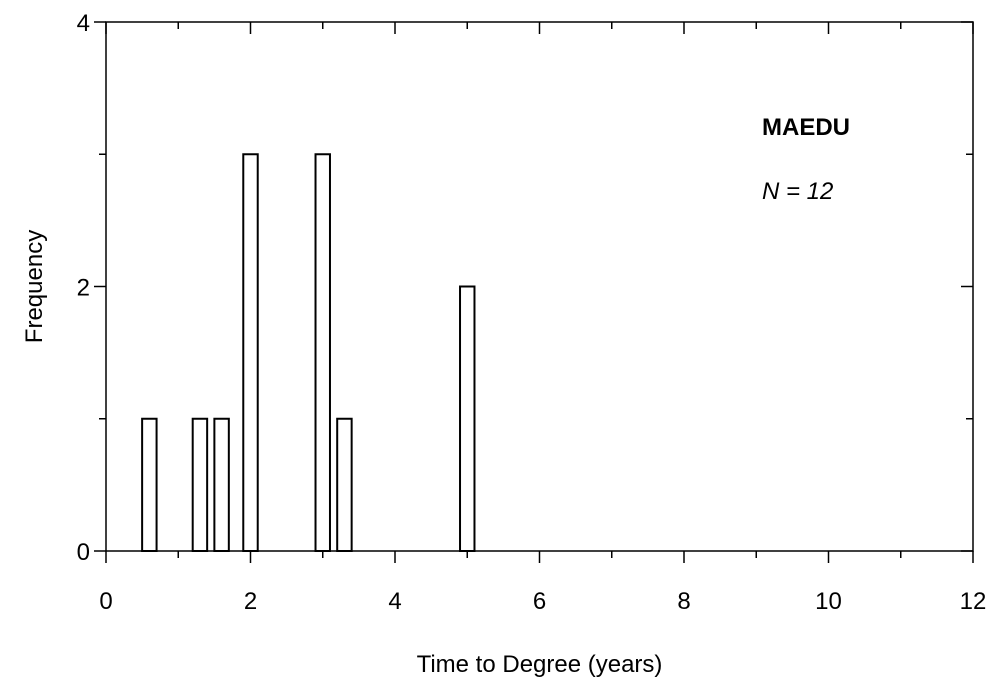  What do you see at coordinates (250, 601) in the screenshot?
I see `x-tick-label: 2` at bounding box center [250, 601].